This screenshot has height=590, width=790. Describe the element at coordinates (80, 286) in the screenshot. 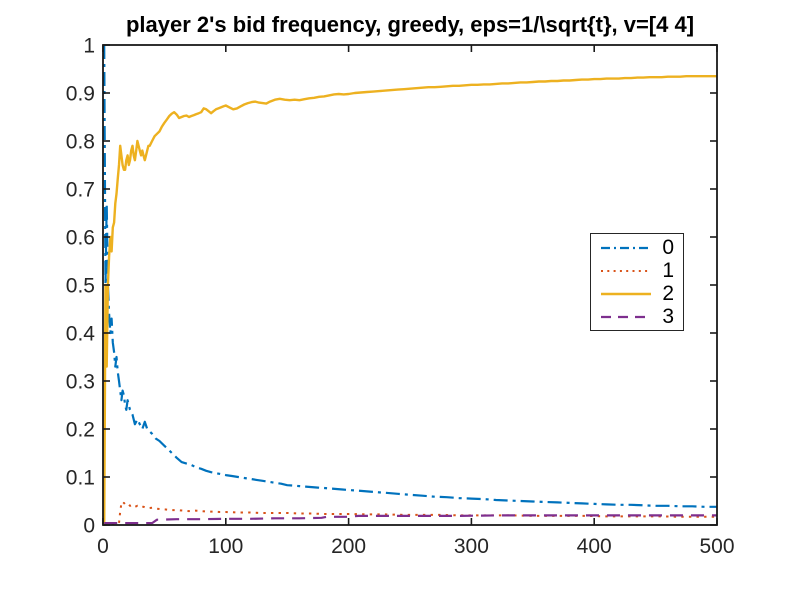

I see `y-tick-label: 0.5` at that location.